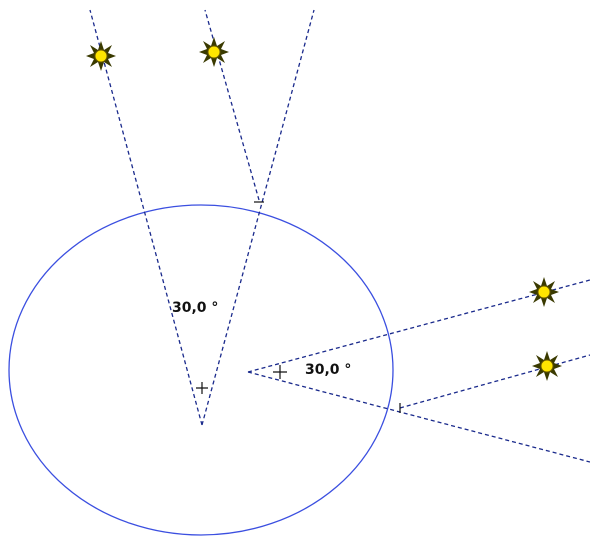 Image resolution: width=590 pixels, height=538 pixels. Describe the element at coordinates (258, 217) in the screenshot. I see `top-ray-right` at that location.